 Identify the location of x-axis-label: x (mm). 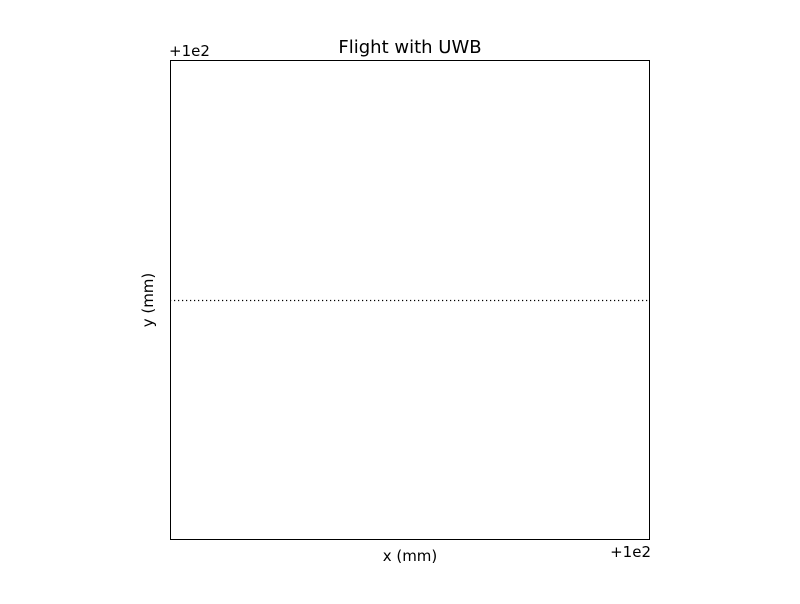
(410, 556).